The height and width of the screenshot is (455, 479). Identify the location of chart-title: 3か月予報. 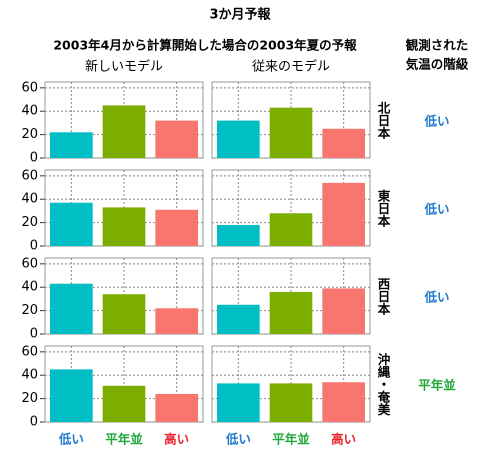
(240, 15).